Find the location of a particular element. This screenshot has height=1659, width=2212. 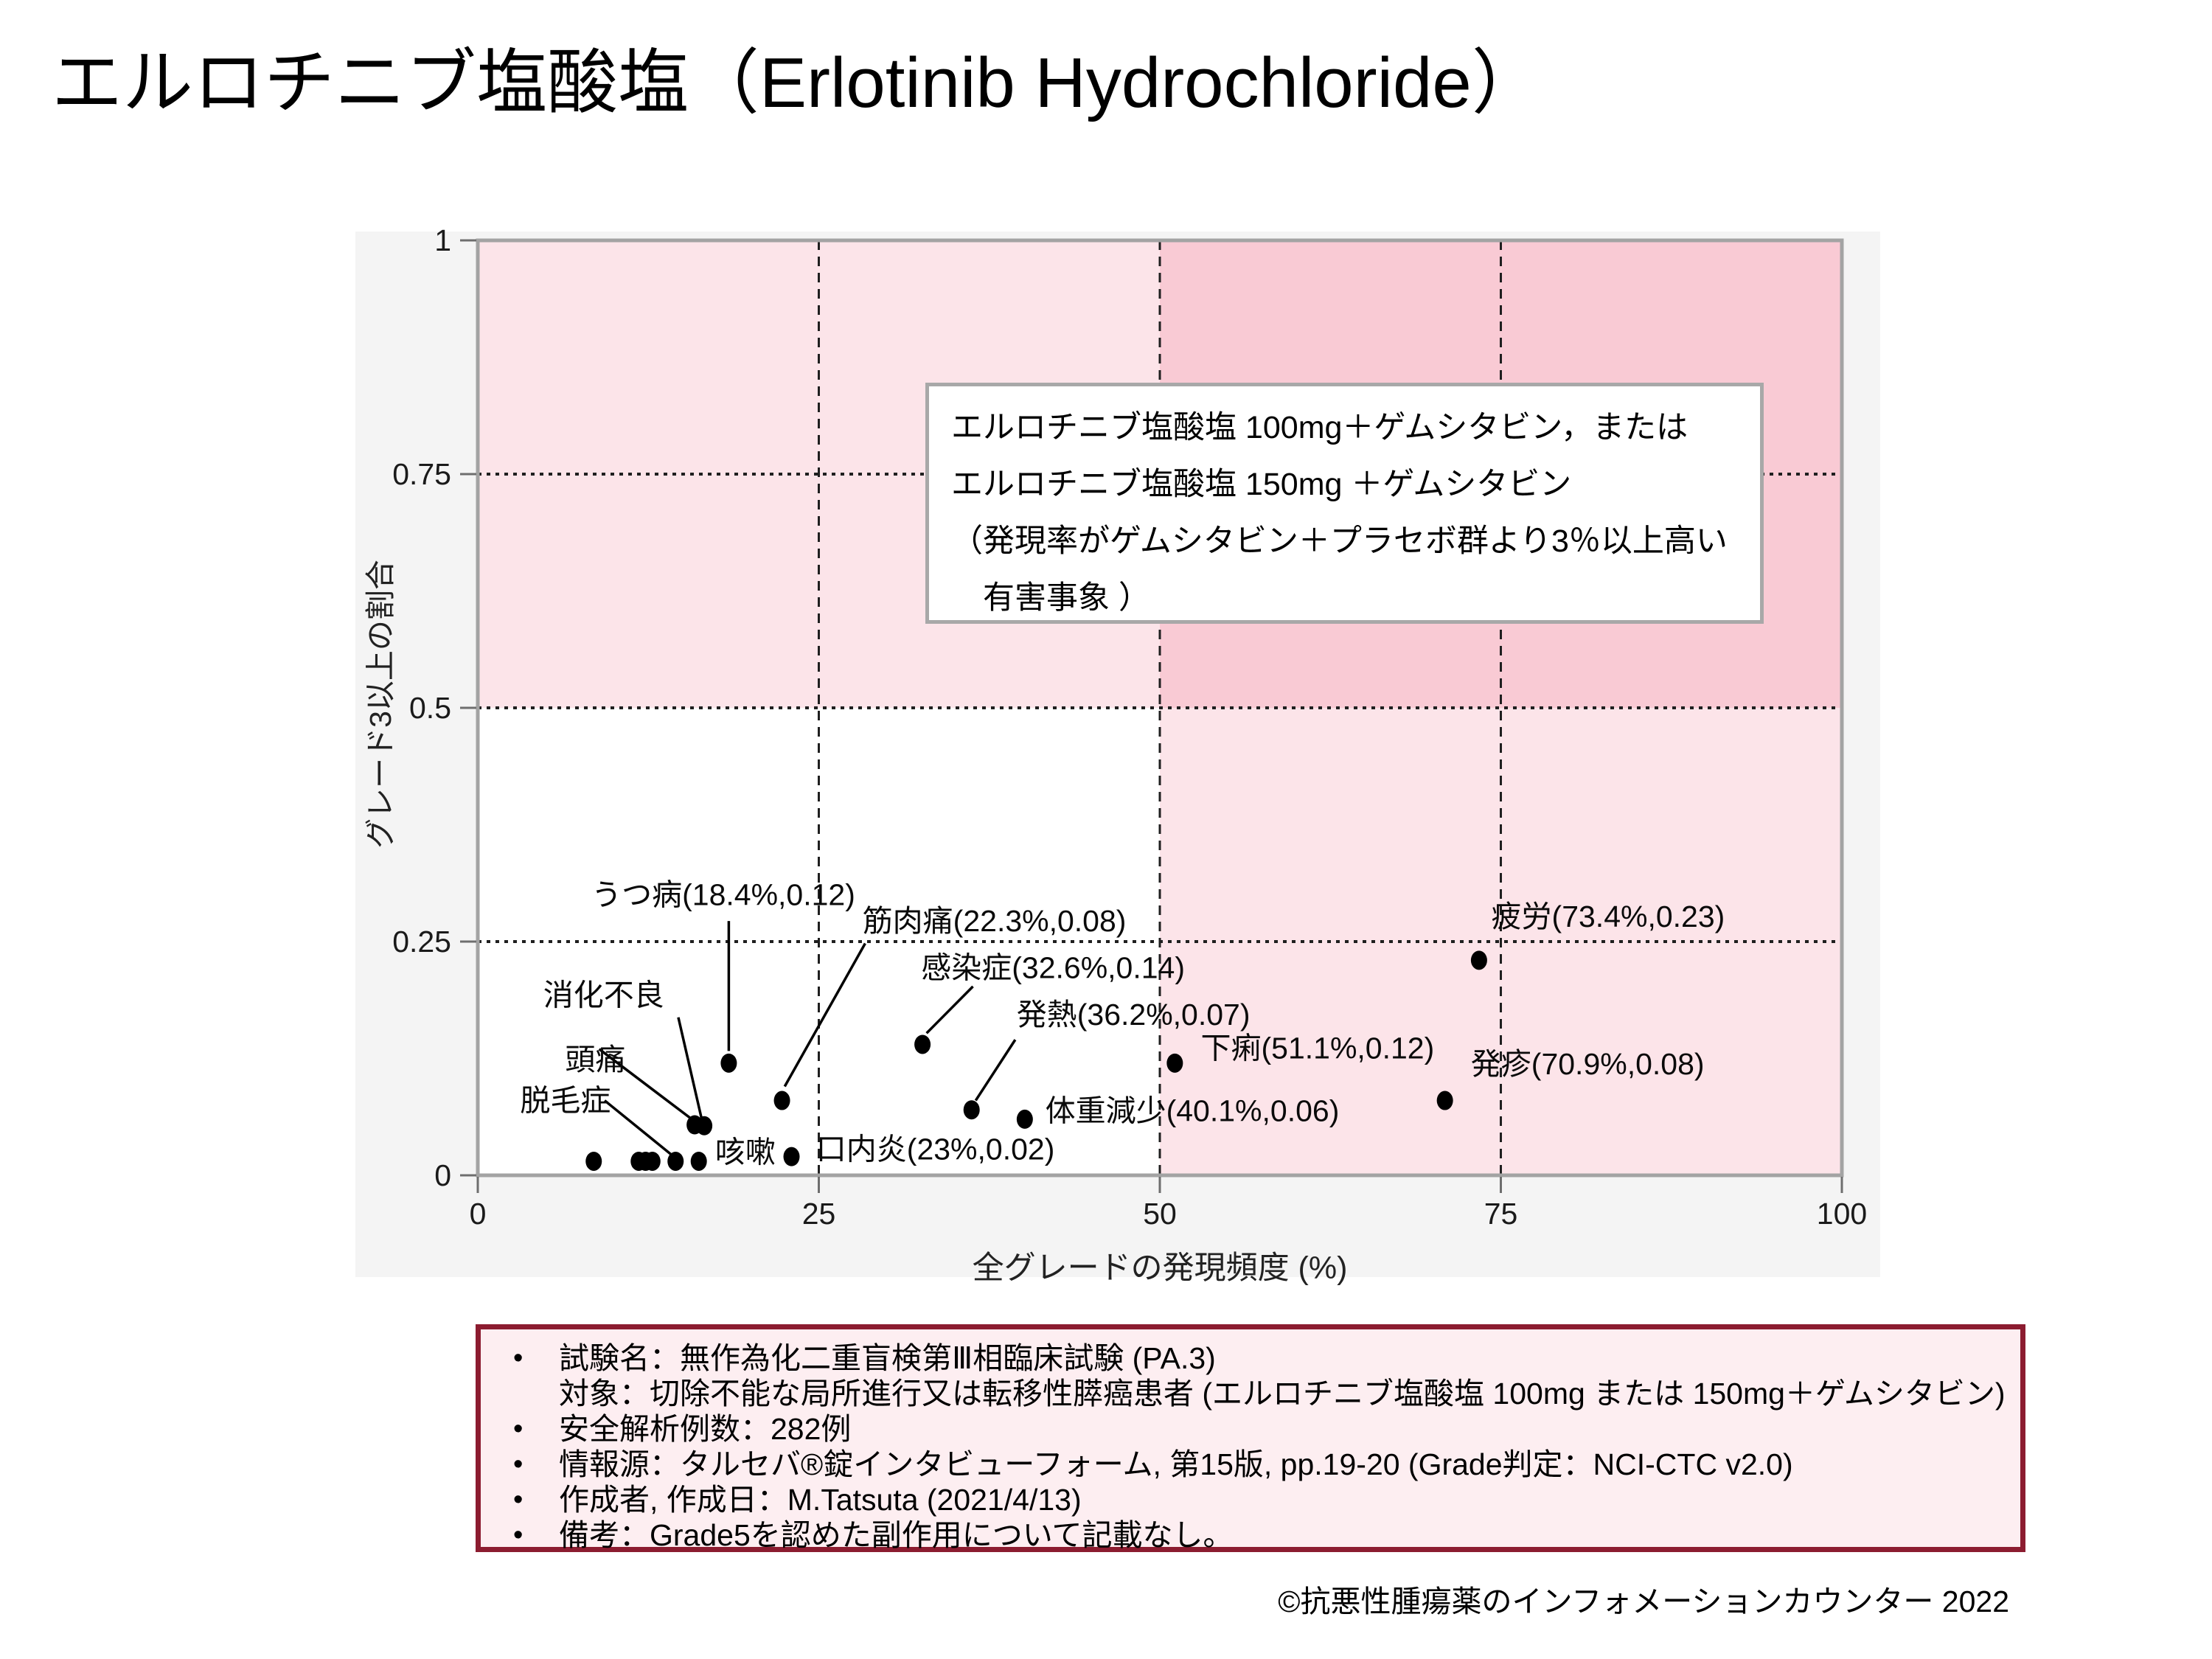

data-point-label: 感染症(32.6%,0.14) is located at coordinates (1053, 968).